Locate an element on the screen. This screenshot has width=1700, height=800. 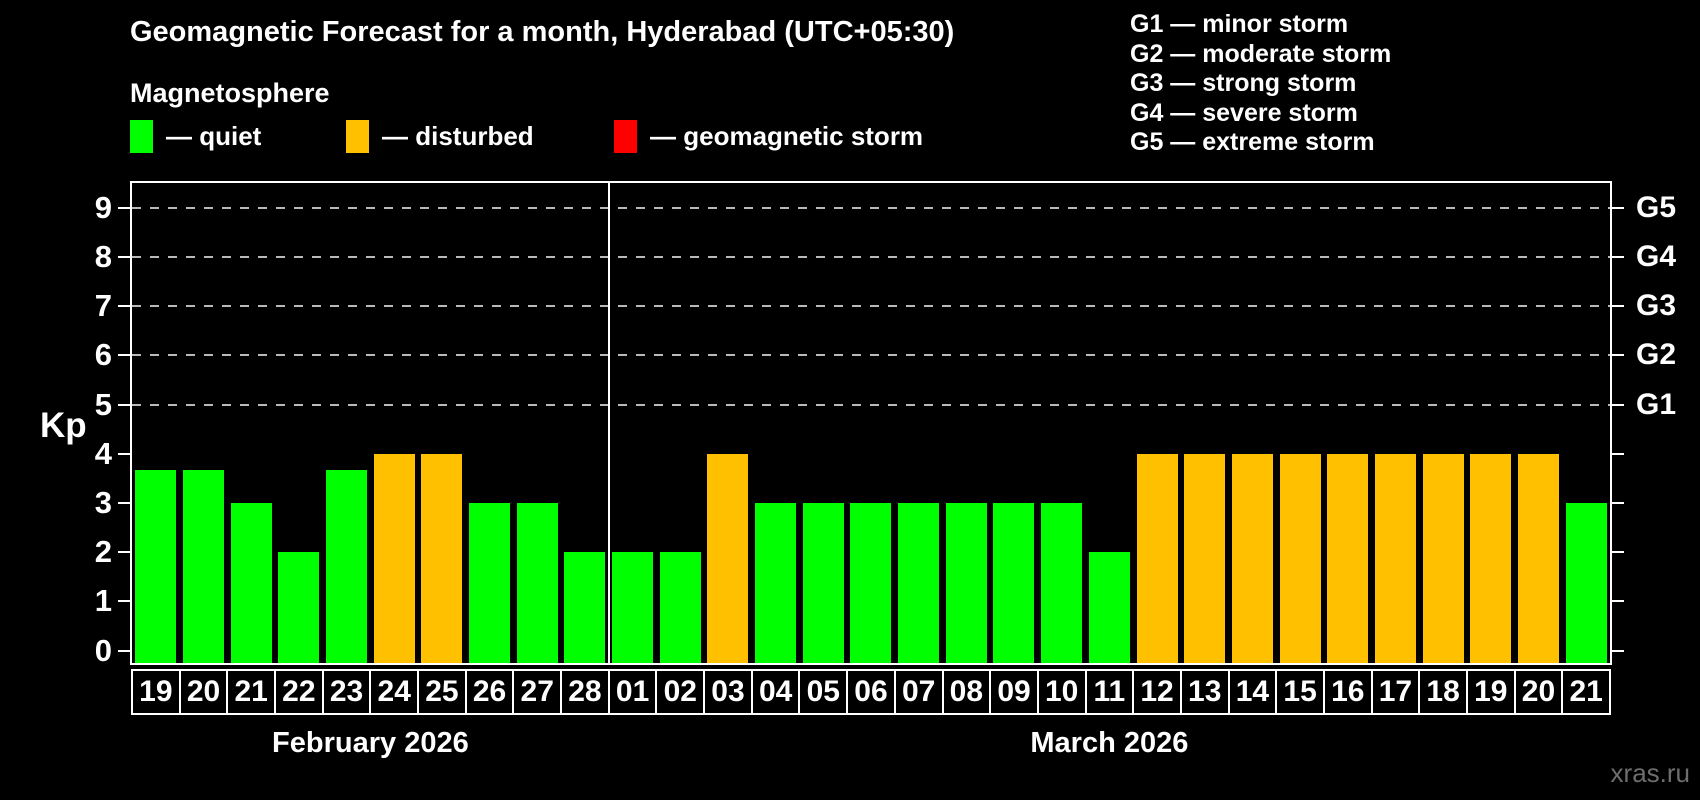
date-box-0: 19 is located at coordinates (156, 692).